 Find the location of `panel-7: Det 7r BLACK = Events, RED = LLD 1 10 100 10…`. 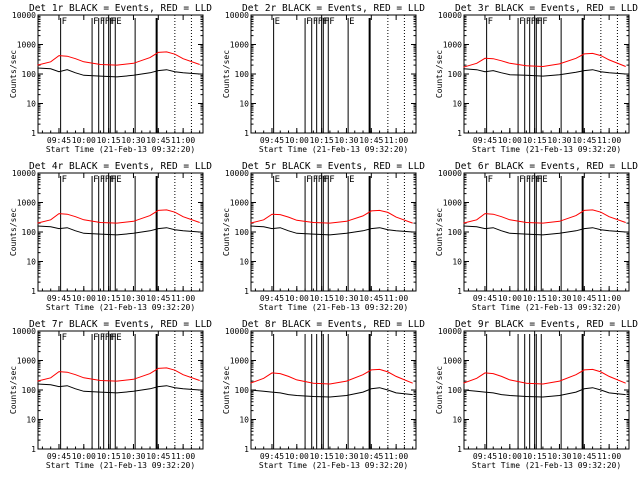

panel-7: Det 7r BLACK = Events, RED = LLD 1 10 100 10… is located at coordinates (110, 394).